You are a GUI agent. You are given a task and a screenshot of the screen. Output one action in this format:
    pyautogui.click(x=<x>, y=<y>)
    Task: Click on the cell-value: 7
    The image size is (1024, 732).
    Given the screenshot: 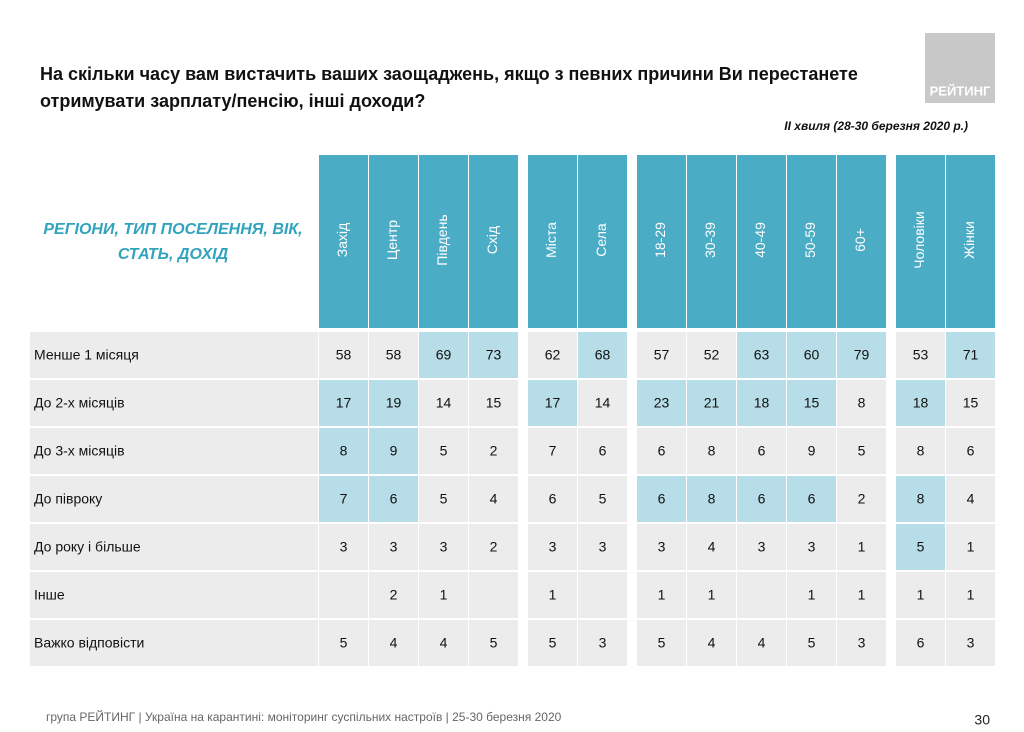 What is the action you would take?
    pyautogui.click(x=553, y=451)
    